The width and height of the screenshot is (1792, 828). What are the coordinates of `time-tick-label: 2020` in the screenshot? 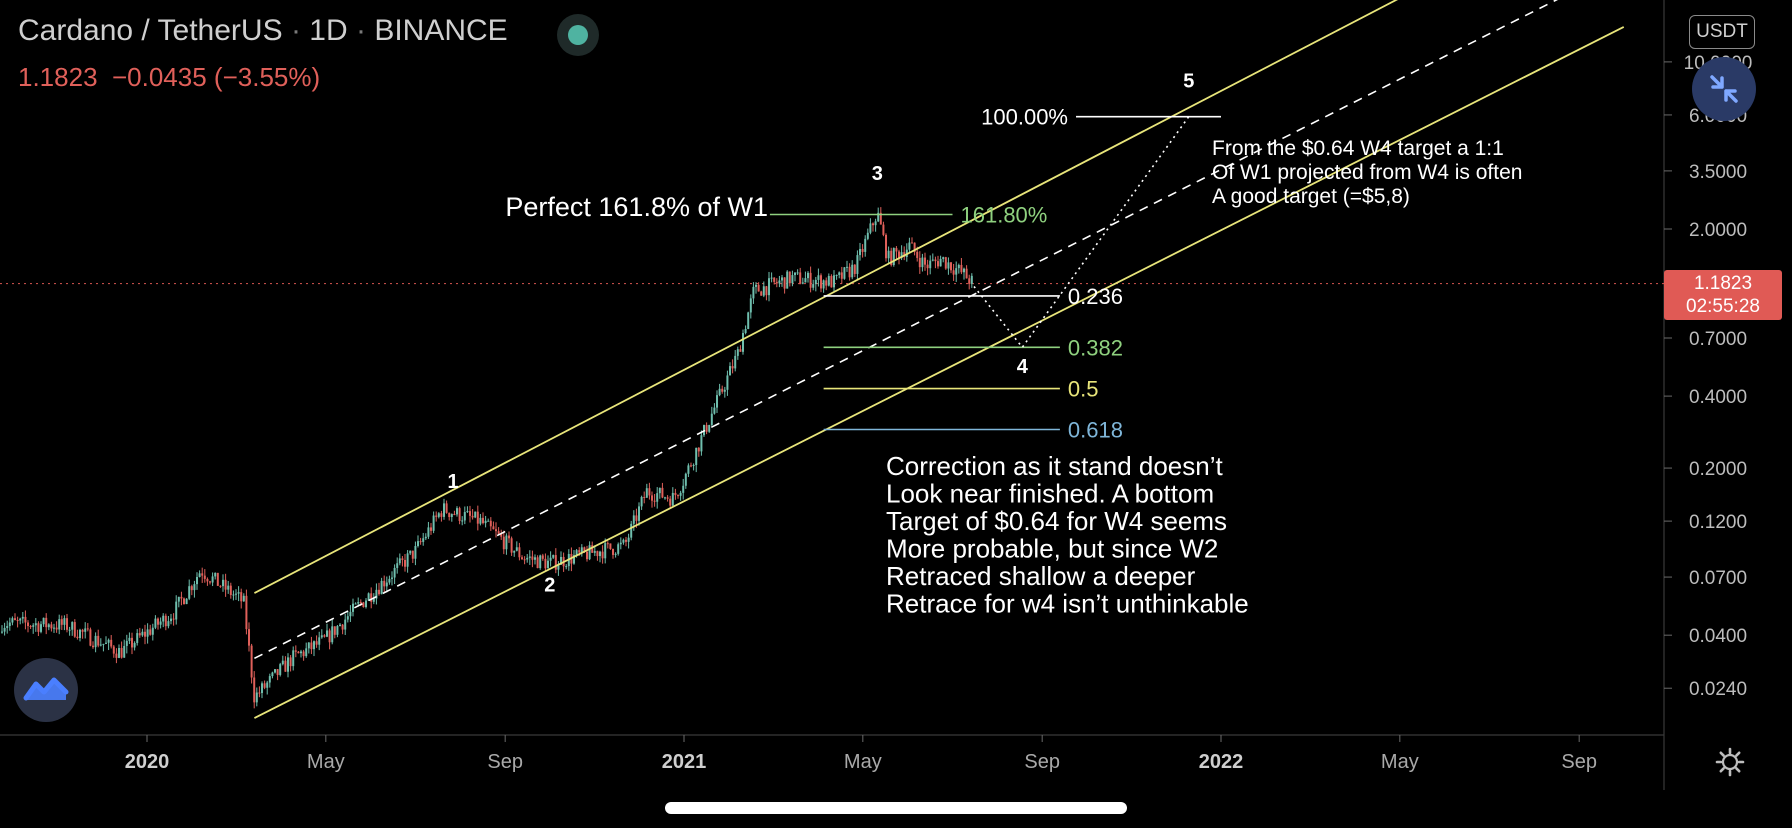 It's located at (147, 762).